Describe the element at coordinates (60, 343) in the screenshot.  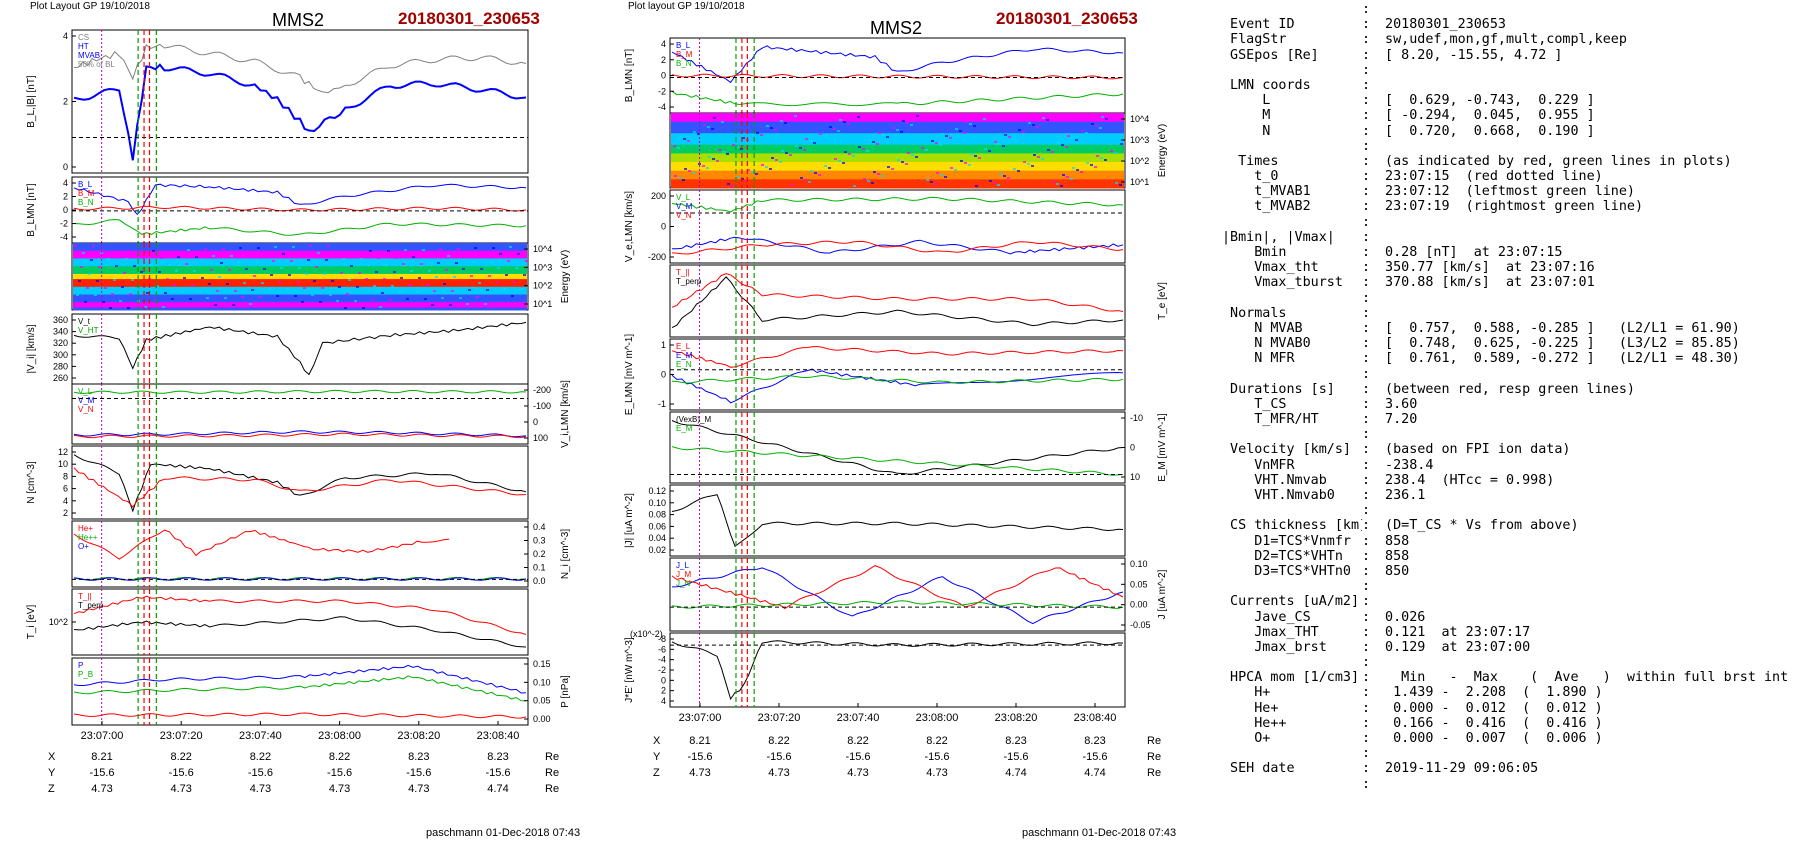
I see `y-tick-label: 320` at that location.